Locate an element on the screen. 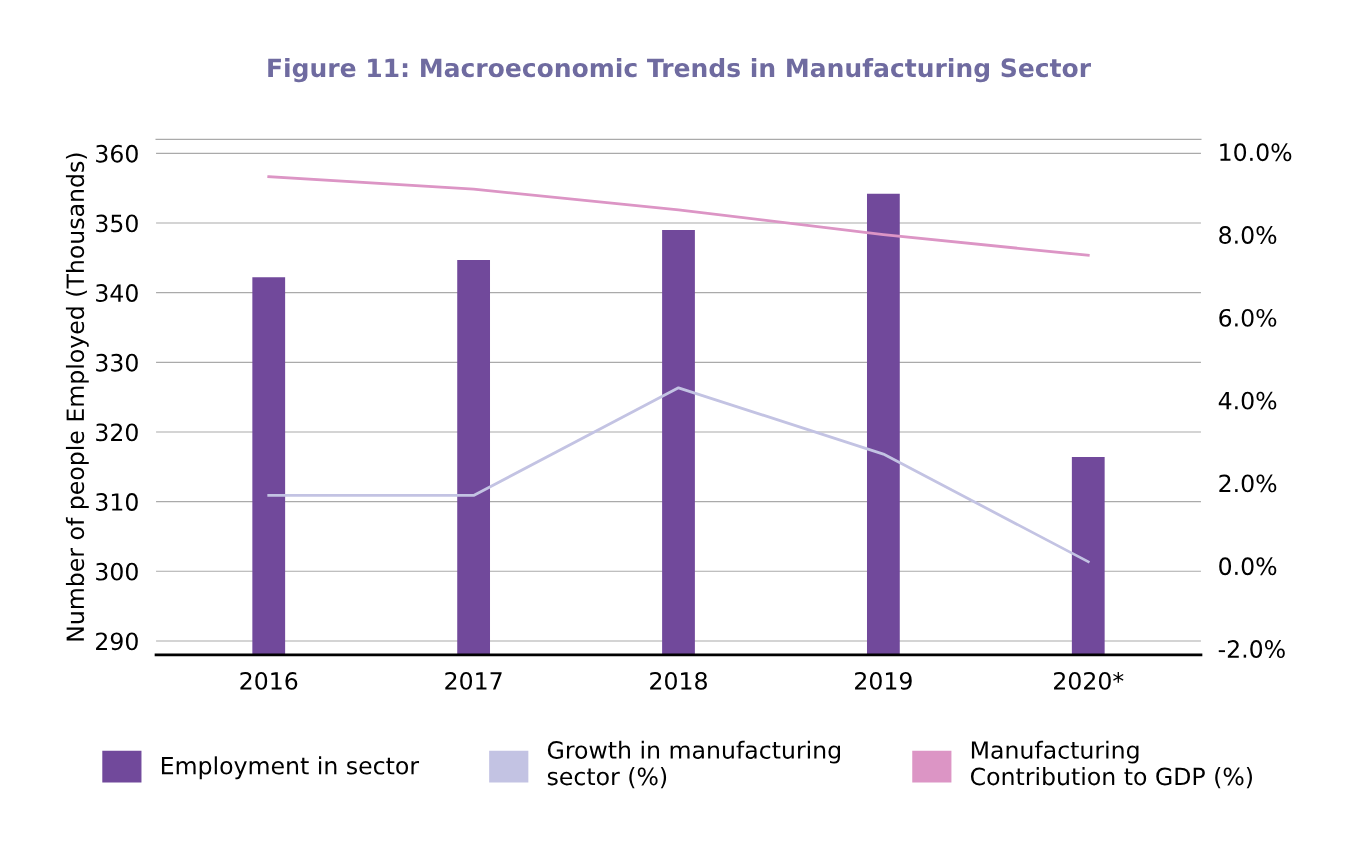  y-axis-title: Number of people Employed (Thousands) is located at coordinates (77, 397).